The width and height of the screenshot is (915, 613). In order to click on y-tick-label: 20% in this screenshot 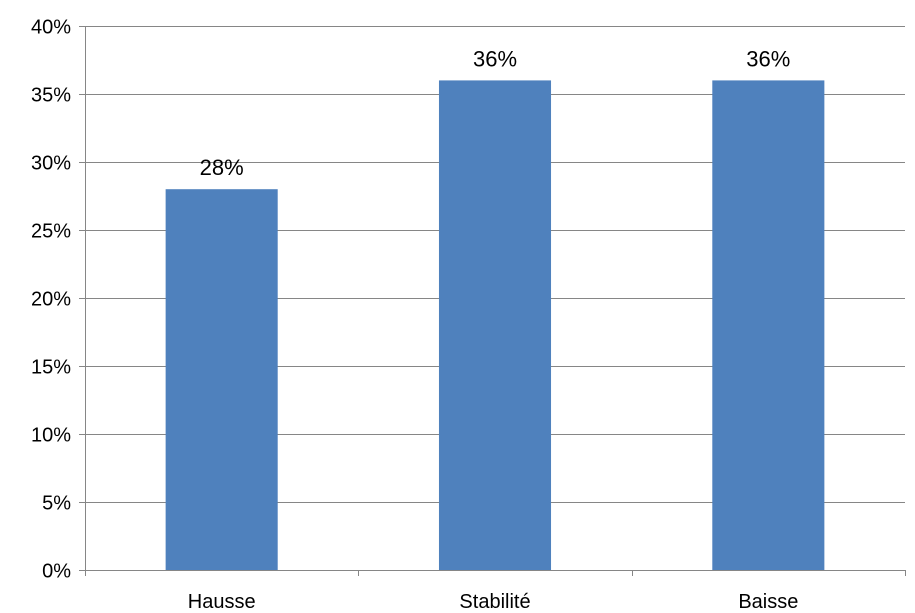, I will do `click(51, 300)`.